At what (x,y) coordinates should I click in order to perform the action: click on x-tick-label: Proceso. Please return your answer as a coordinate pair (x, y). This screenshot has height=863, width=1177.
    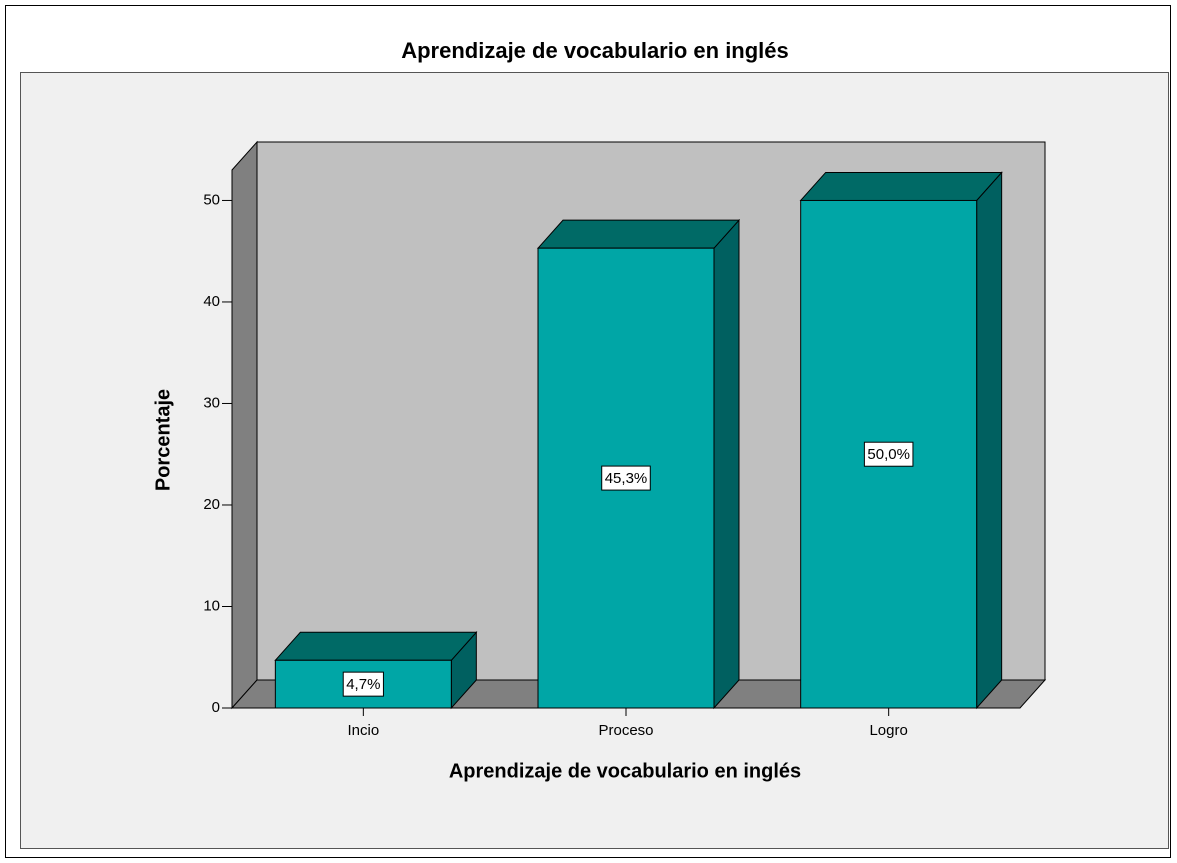
    Looking at the image, I should click on (625, 730).